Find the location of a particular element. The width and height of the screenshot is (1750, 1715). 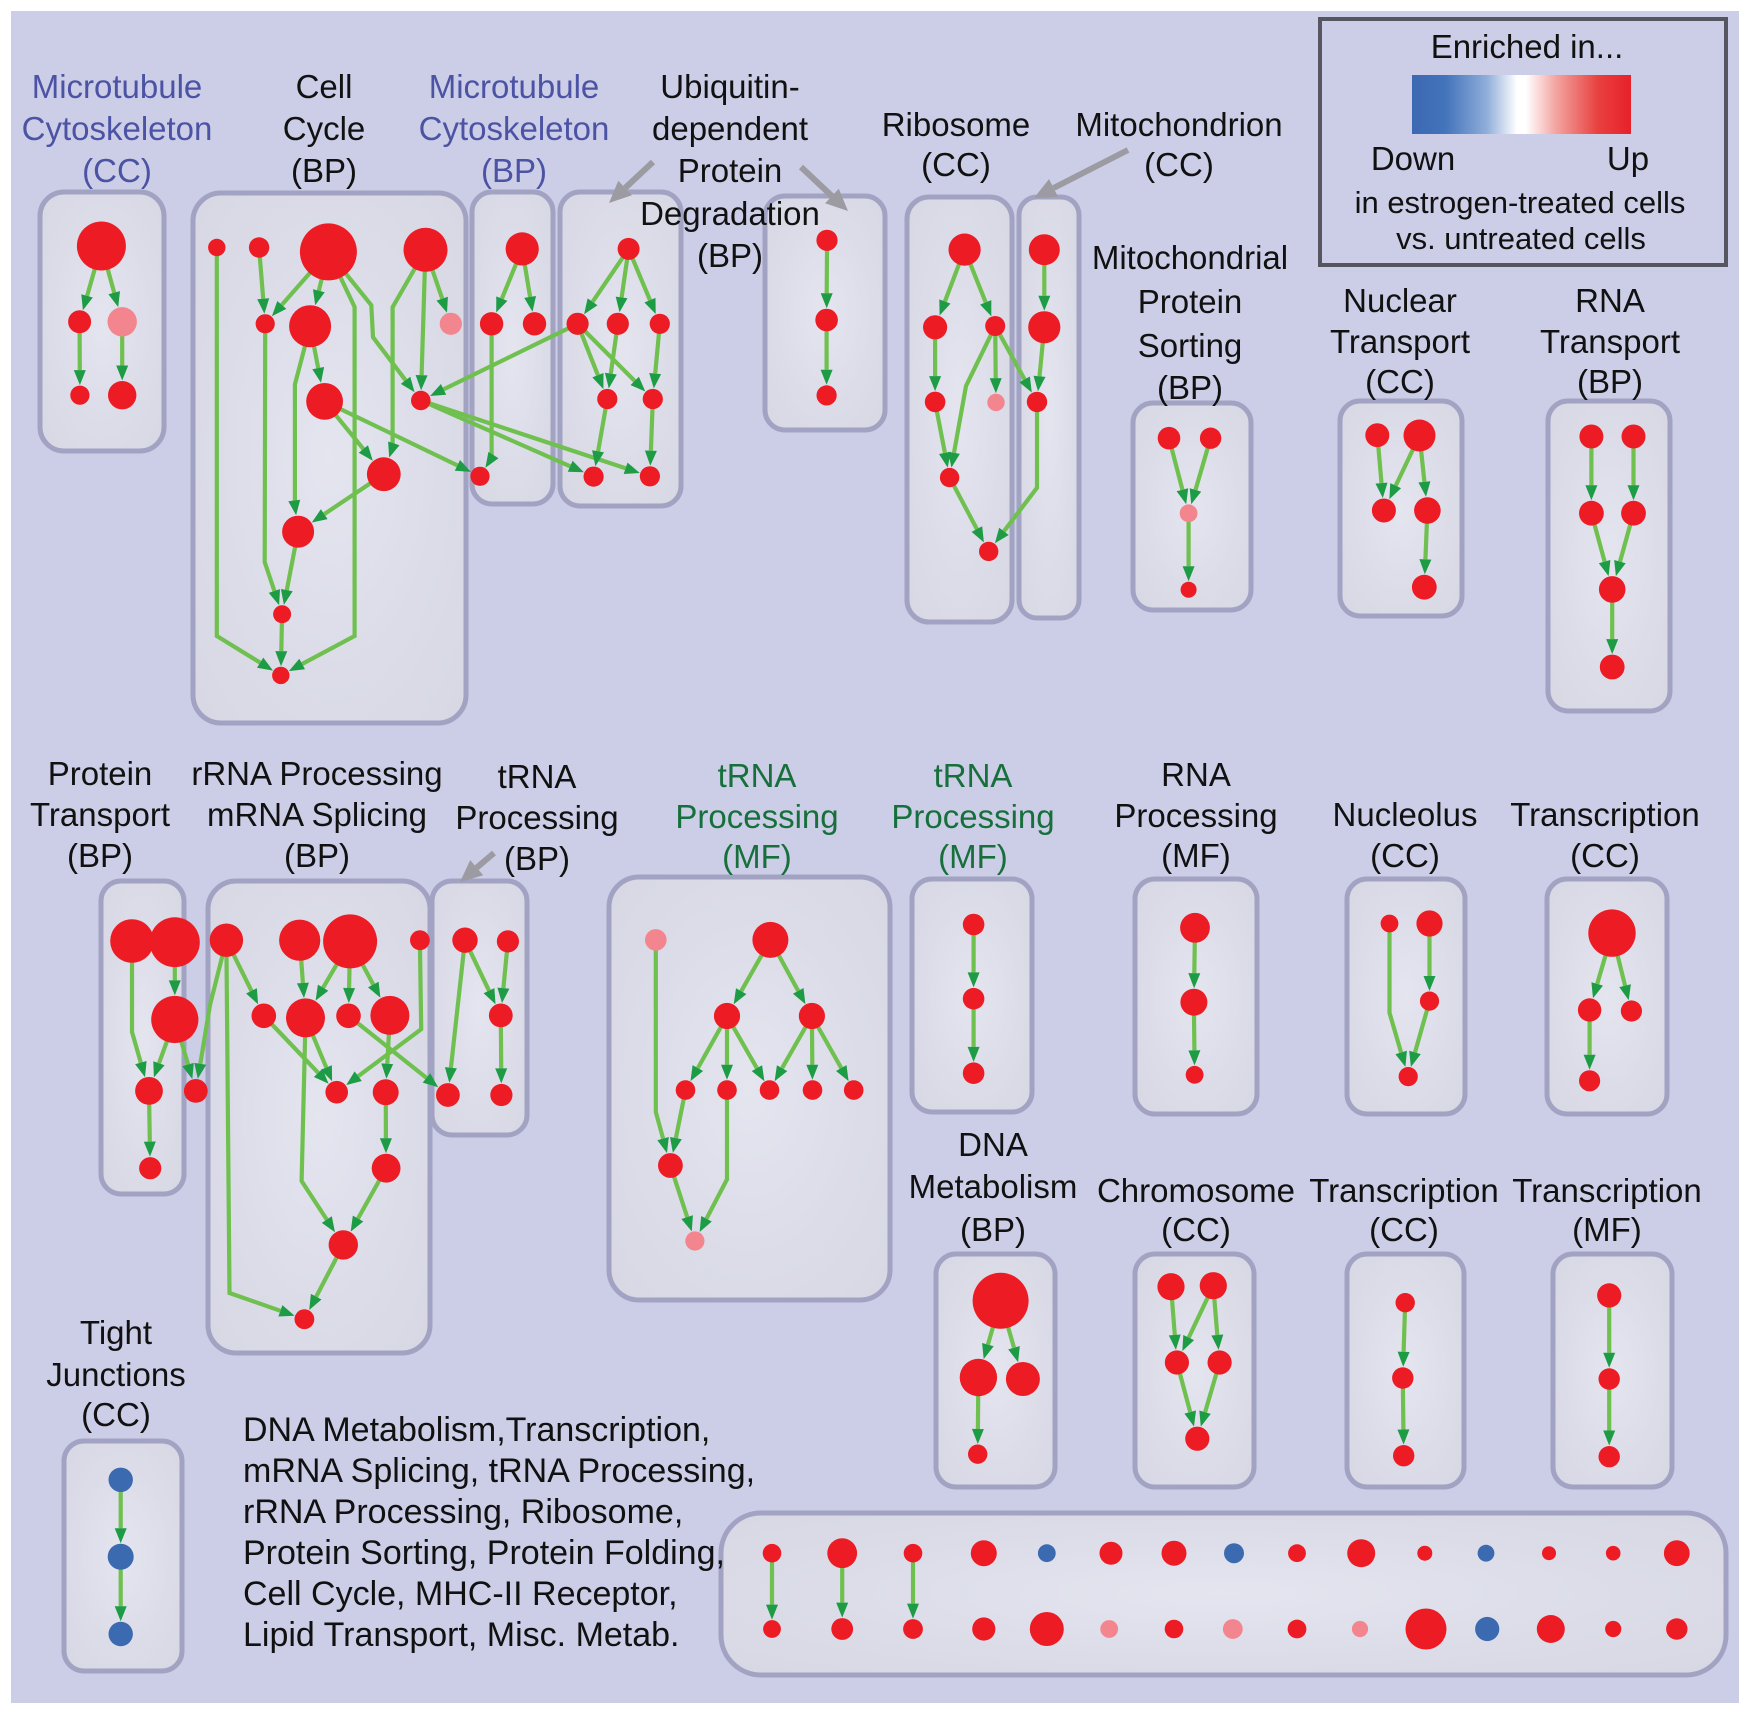

svg-text: Mitochondrial is located at coordinates (1190, 257).